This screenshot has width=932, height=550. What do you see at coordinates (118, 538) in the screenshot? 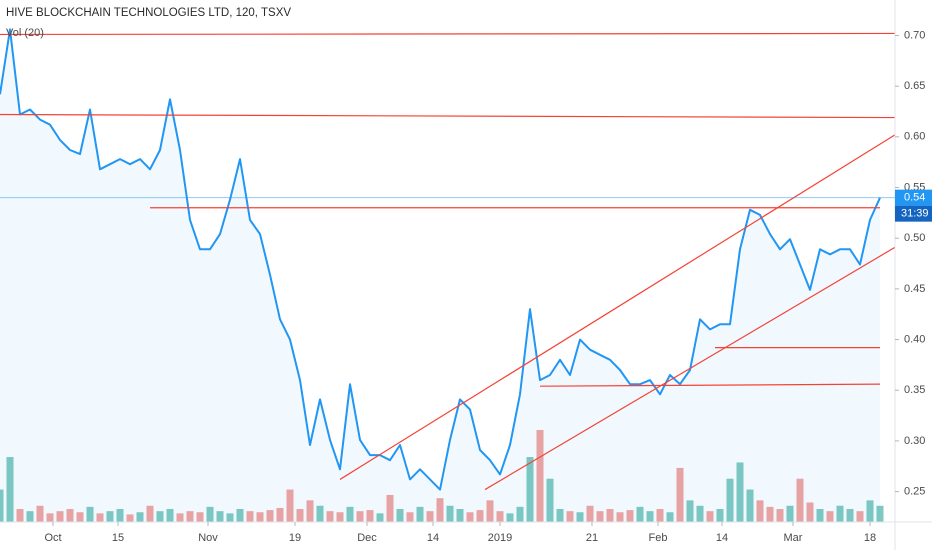
I see `x-tick-label: 15` at bounding box center [118, 538].